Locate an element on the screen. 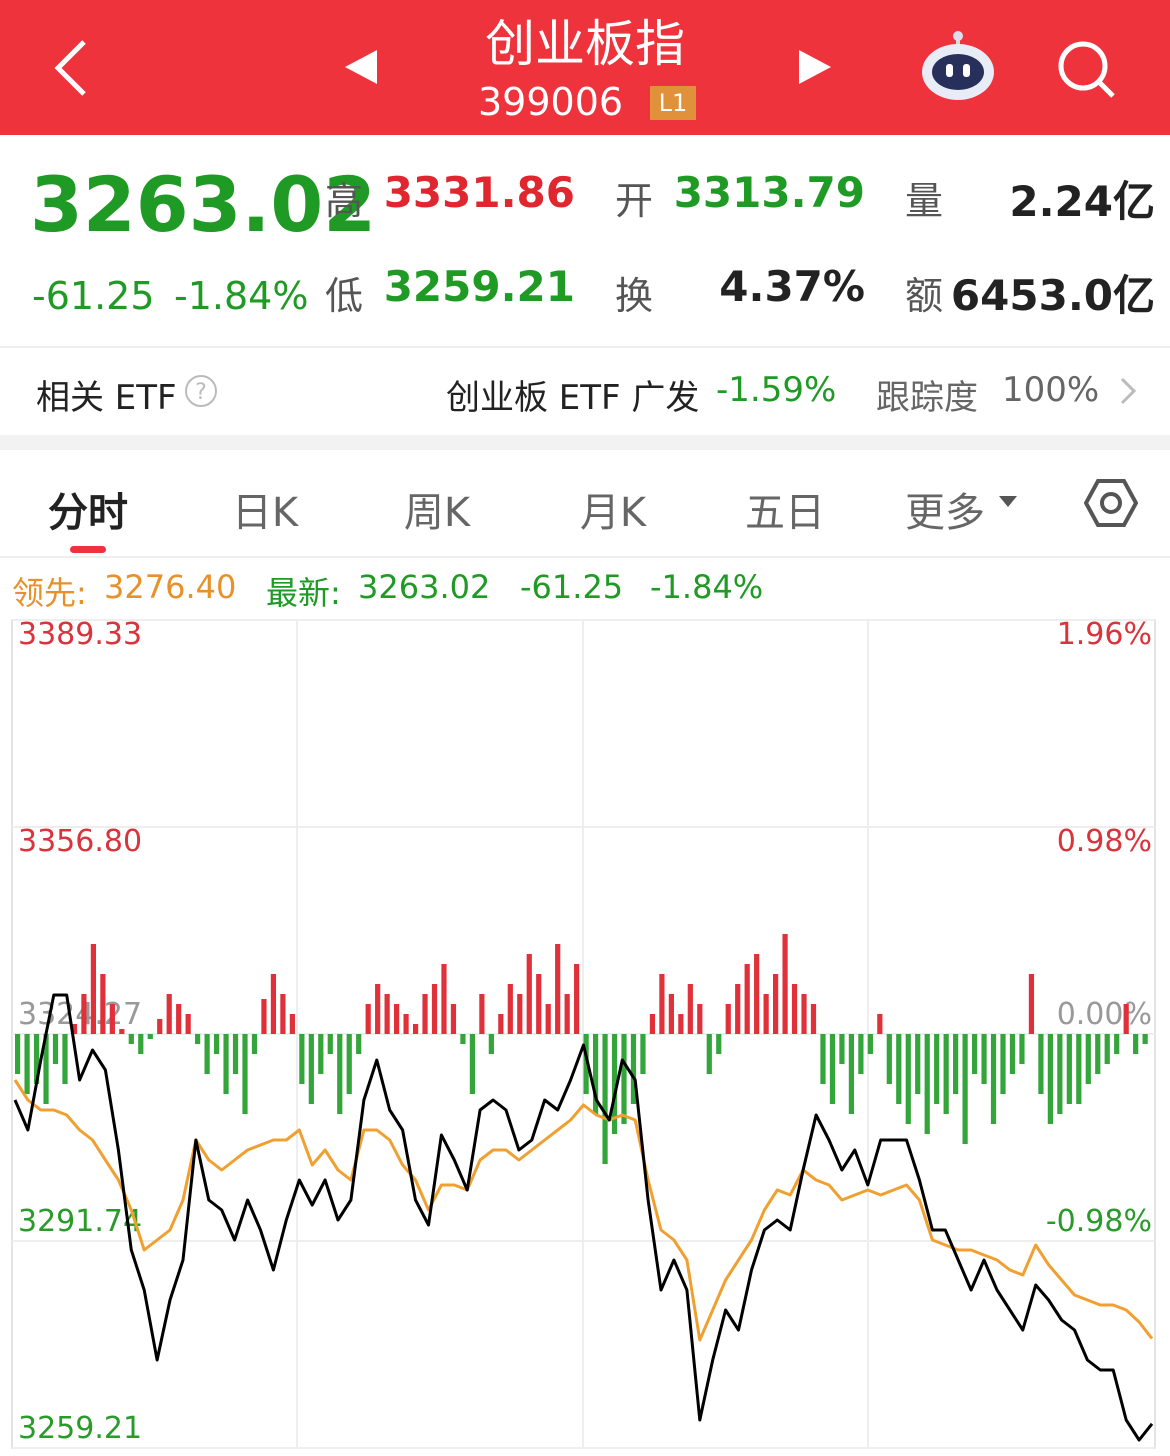 The width and height of the screenshot is (1170, 1456). search-button is located at coordinates (1086, 69).